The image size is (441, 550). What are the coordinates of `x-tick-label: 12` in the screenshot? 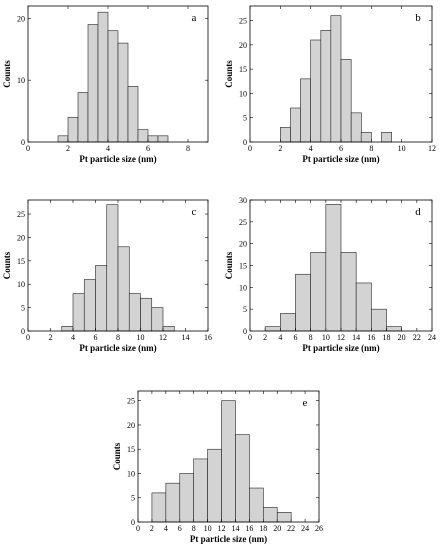 It's located at (432, 148).